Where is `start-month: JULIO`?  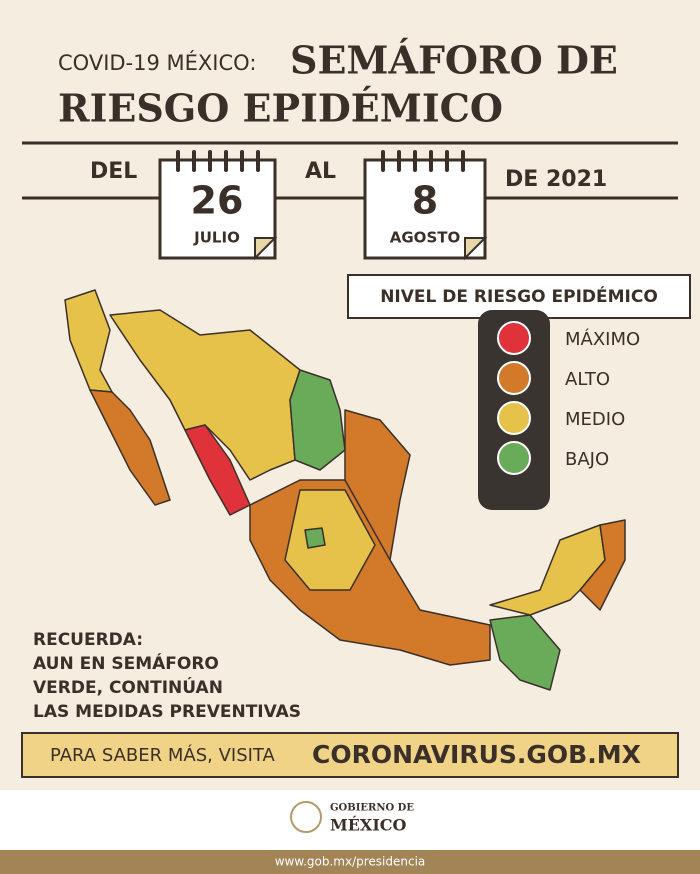
start-month: JULIO is located at coordinates (216, 238).